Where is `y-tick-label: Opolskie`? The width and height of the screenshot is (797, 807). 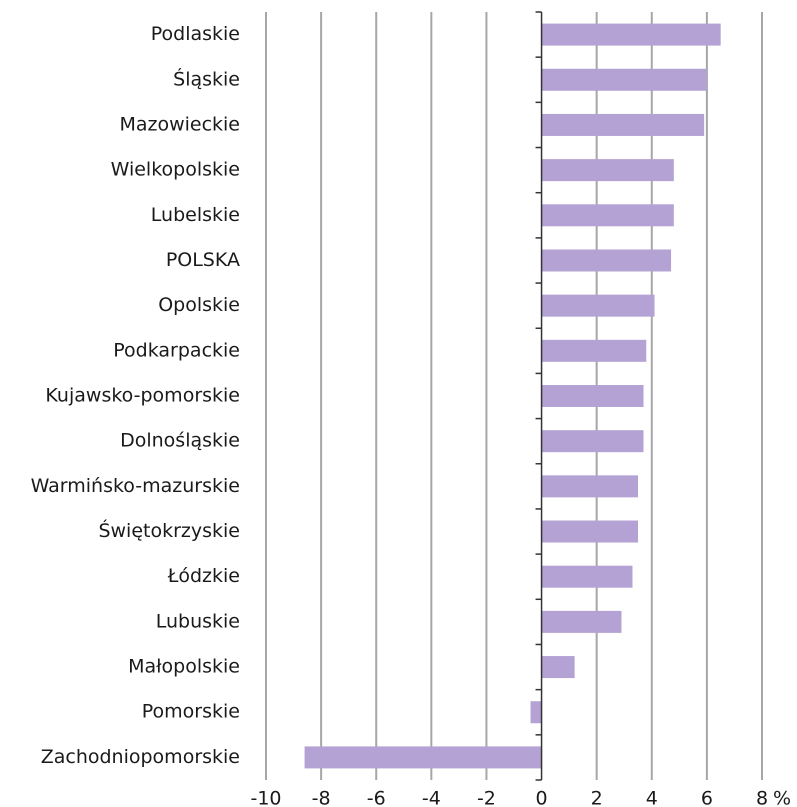
y-tick-label: Opolskie is located at coordinates (199, 305).